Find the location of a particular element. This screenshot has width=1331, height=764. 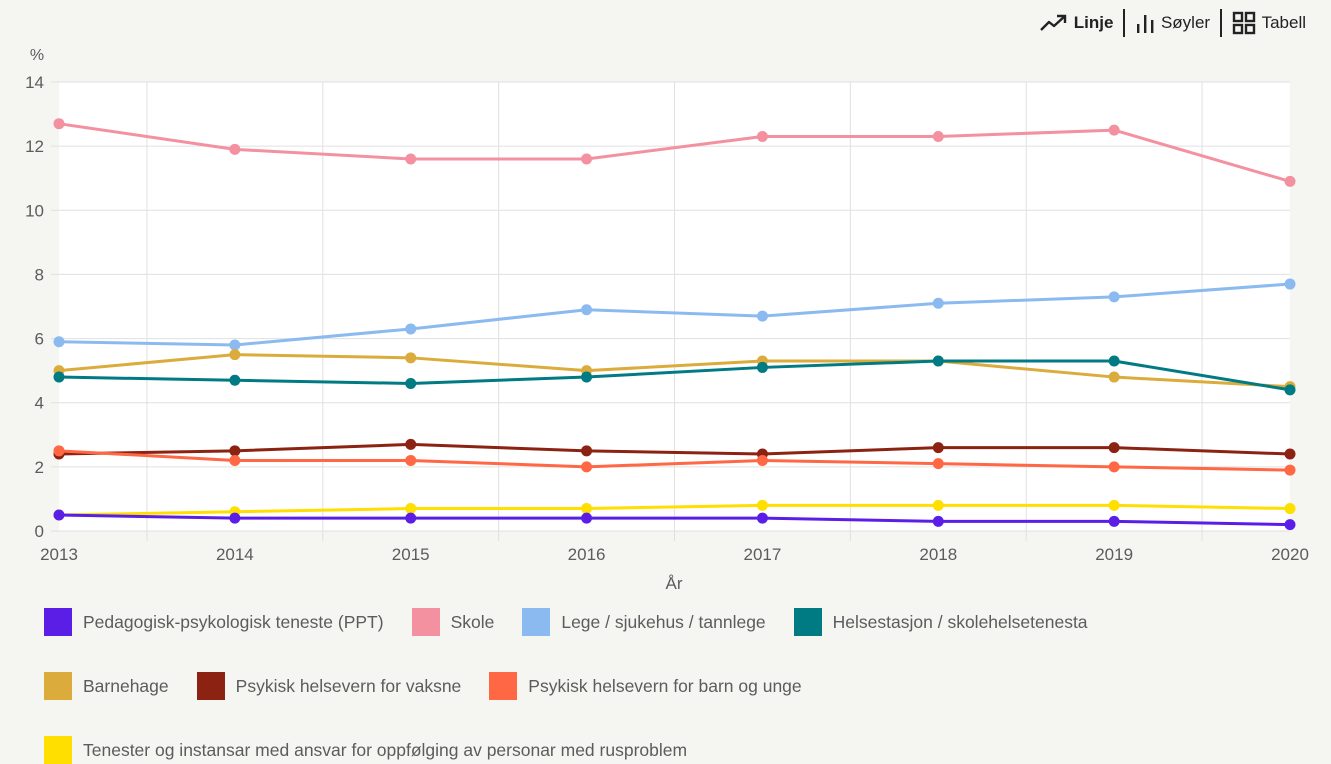

legend-item: Psykisk helsevern for vaksne is located at coordinates (328, 686).